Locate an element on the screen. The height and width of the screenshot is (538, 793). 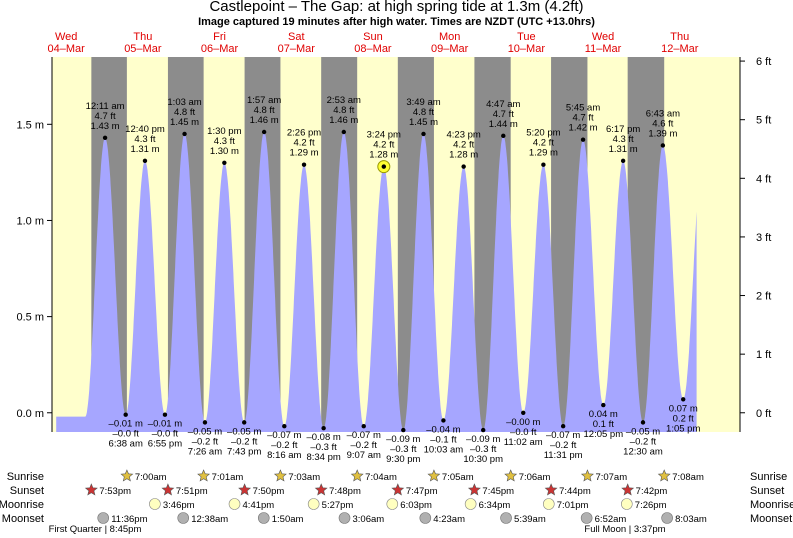
high-tide-time: 6:17 pm is located at coordinates (623, 129).